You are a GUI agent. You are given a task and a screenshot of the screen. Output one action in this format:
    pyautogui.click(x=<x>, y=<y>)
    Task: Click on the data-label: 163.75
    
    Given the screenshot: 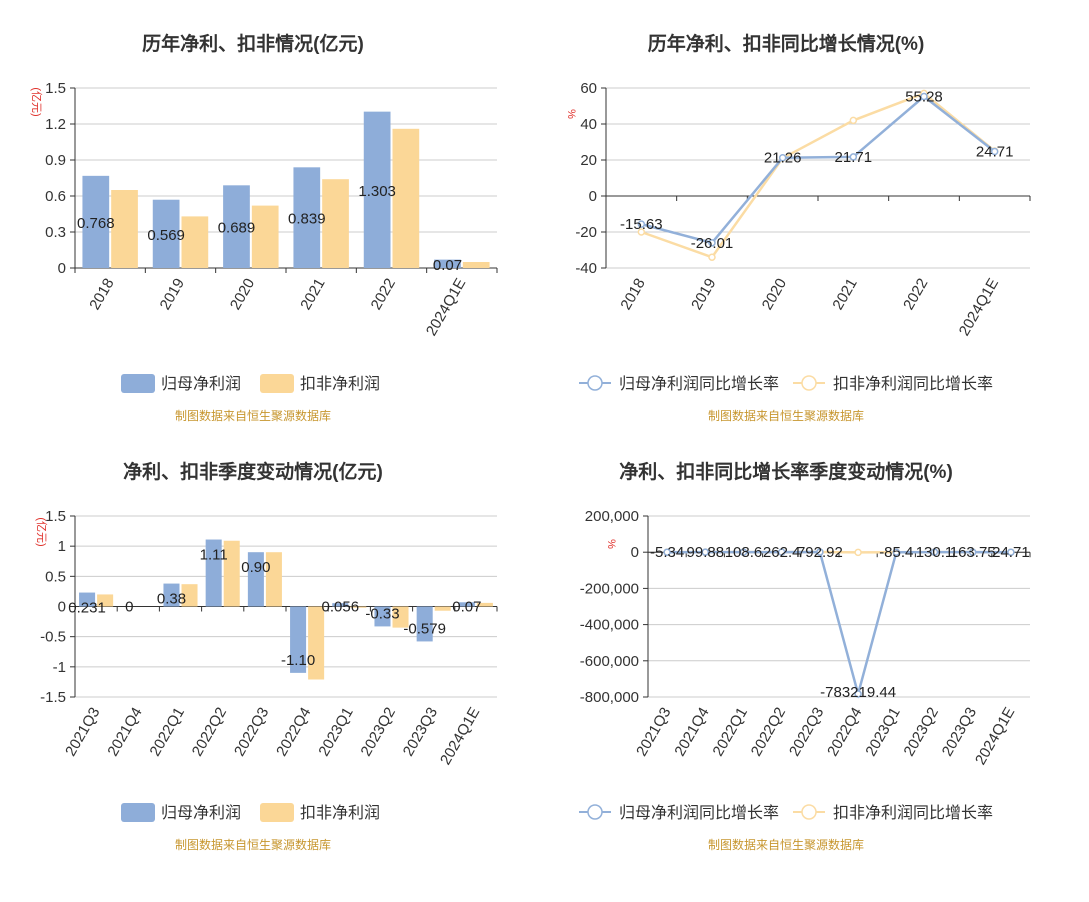 What is the action you would take?
    pyautogui.click(x=973, y=552)
    